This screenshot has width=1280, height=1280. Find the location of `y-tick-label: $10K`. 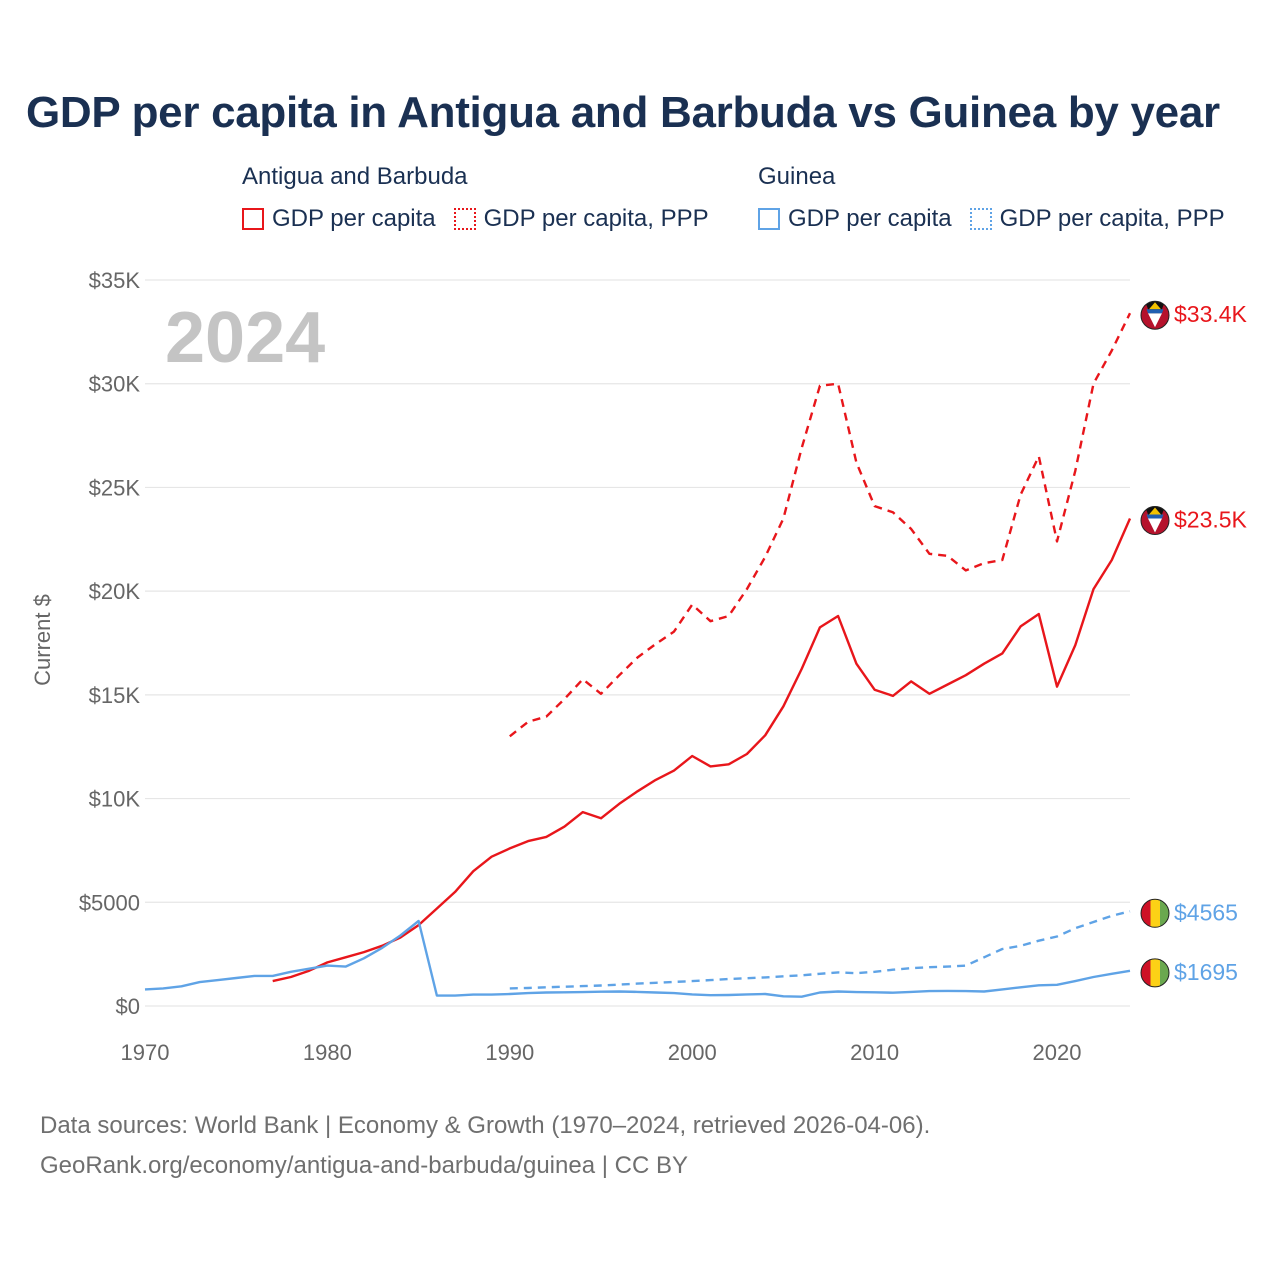

y-tick-label: $10K is located at coordinates (115, 799).